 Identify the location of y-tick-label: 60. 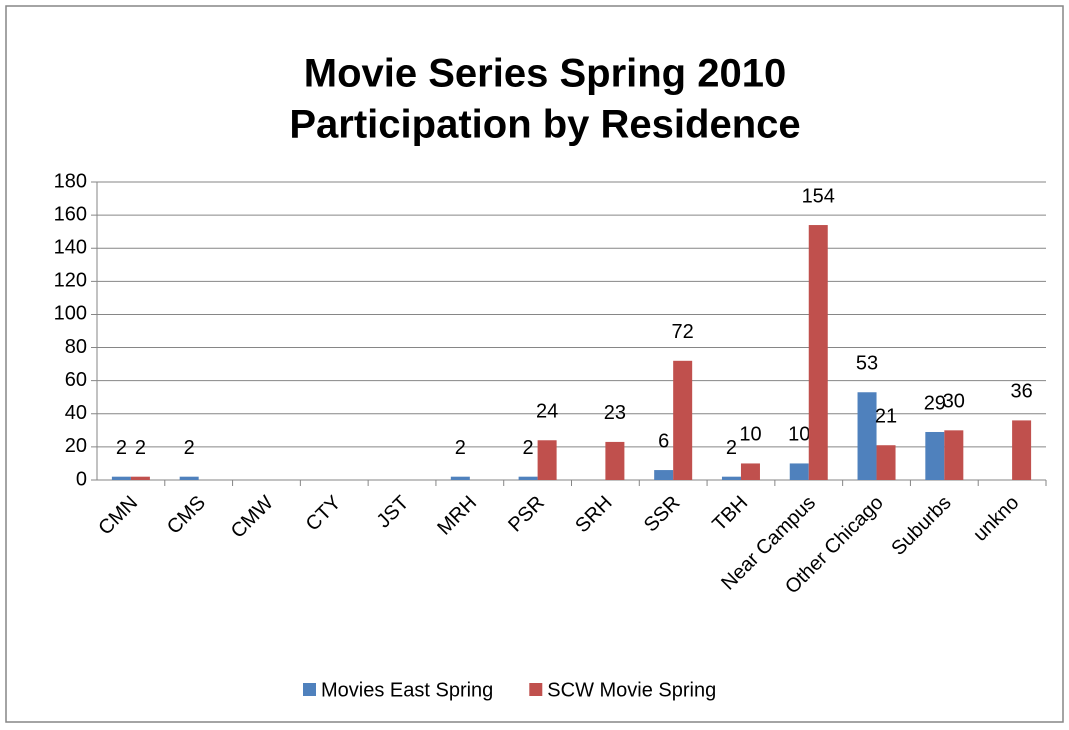
(76, 380).